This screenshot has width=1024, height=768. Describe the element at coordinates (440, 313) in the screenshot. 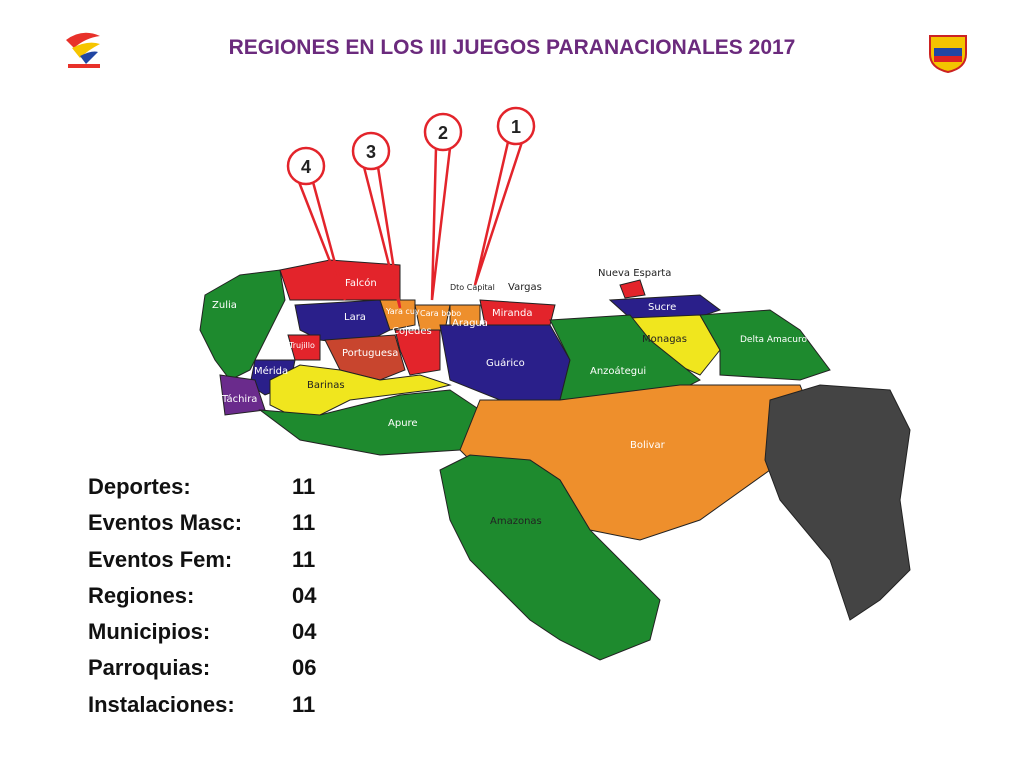

I see `region-label: Cara bobo` at that location.